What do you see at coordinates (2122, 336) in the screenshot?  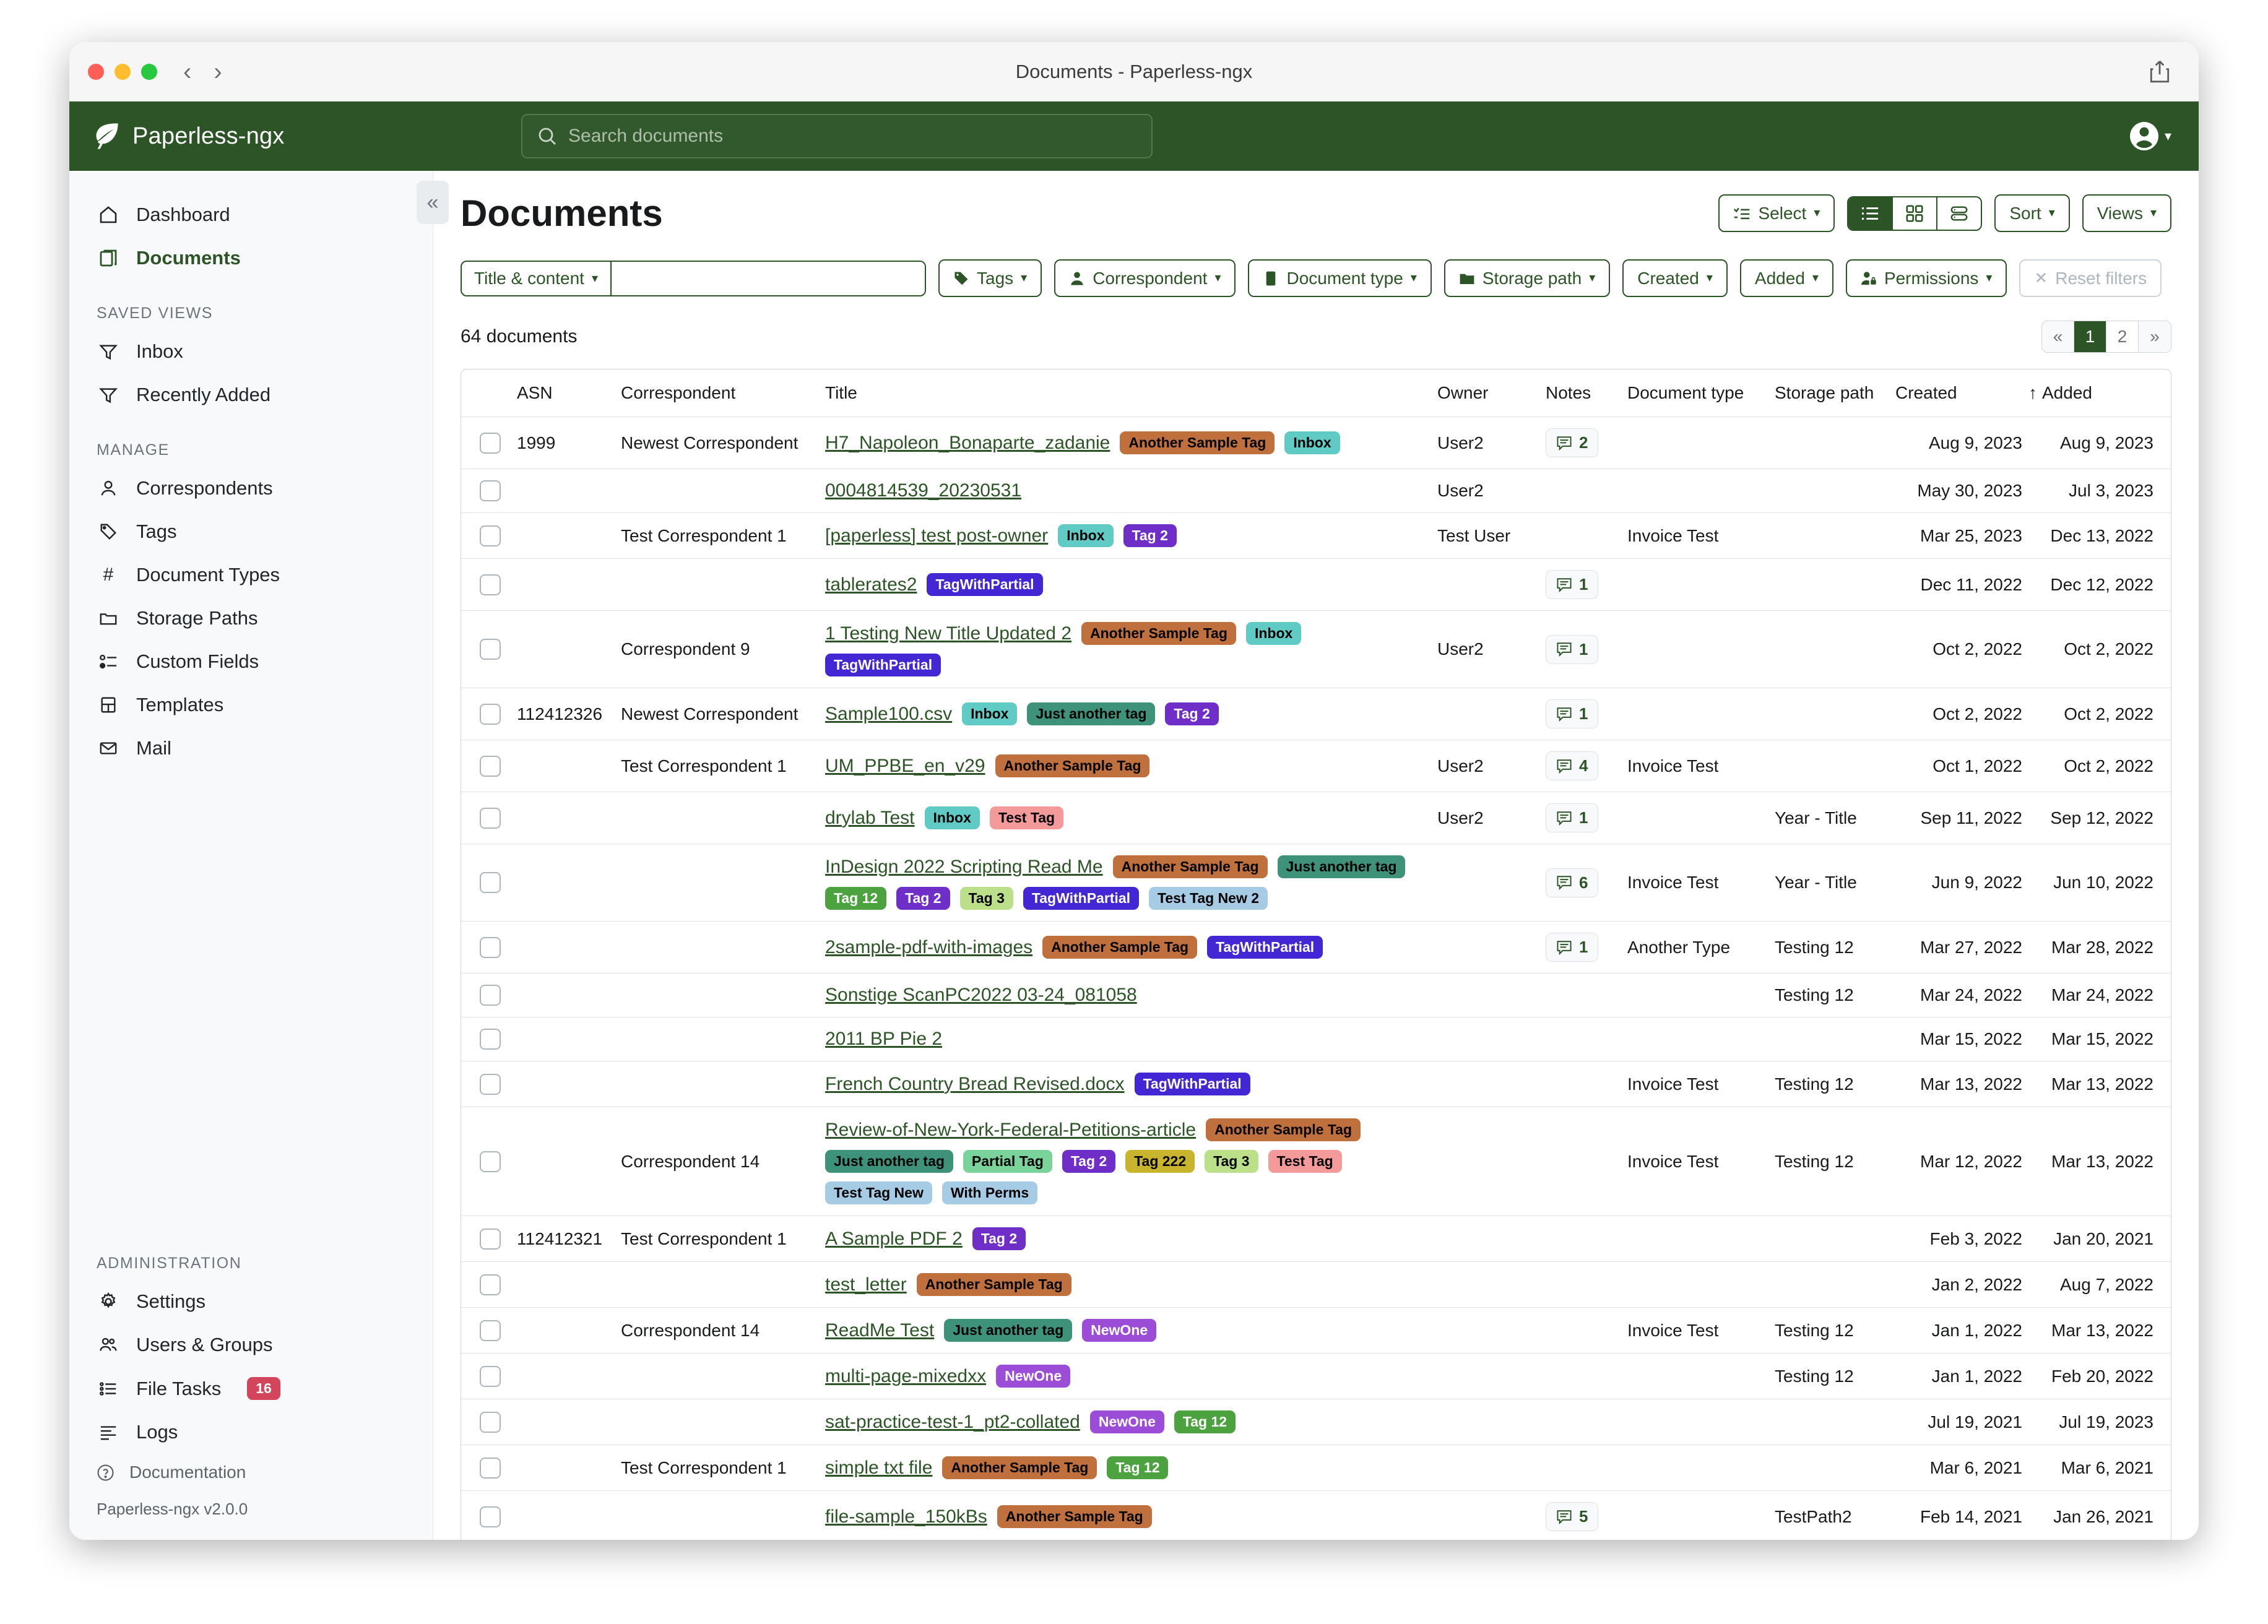 I see `pagination-page-2: 2` at bounding box center [2122, 336].